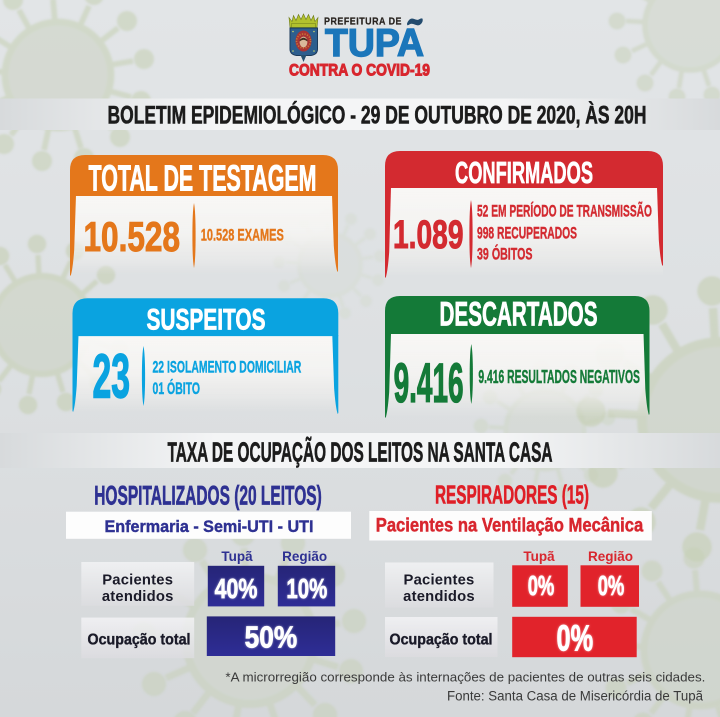  I want to click on svg-text: 9.416 RESULTADOS NEGATIVOS, so click(559, 377).